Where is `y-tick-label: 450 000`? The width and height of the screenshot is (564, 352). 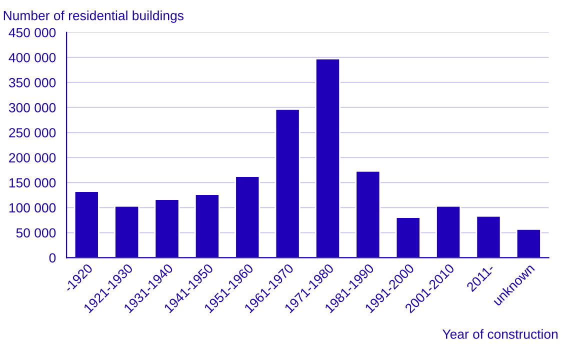 y-tick-label: 450 000 is located at coordinates (32, 33).